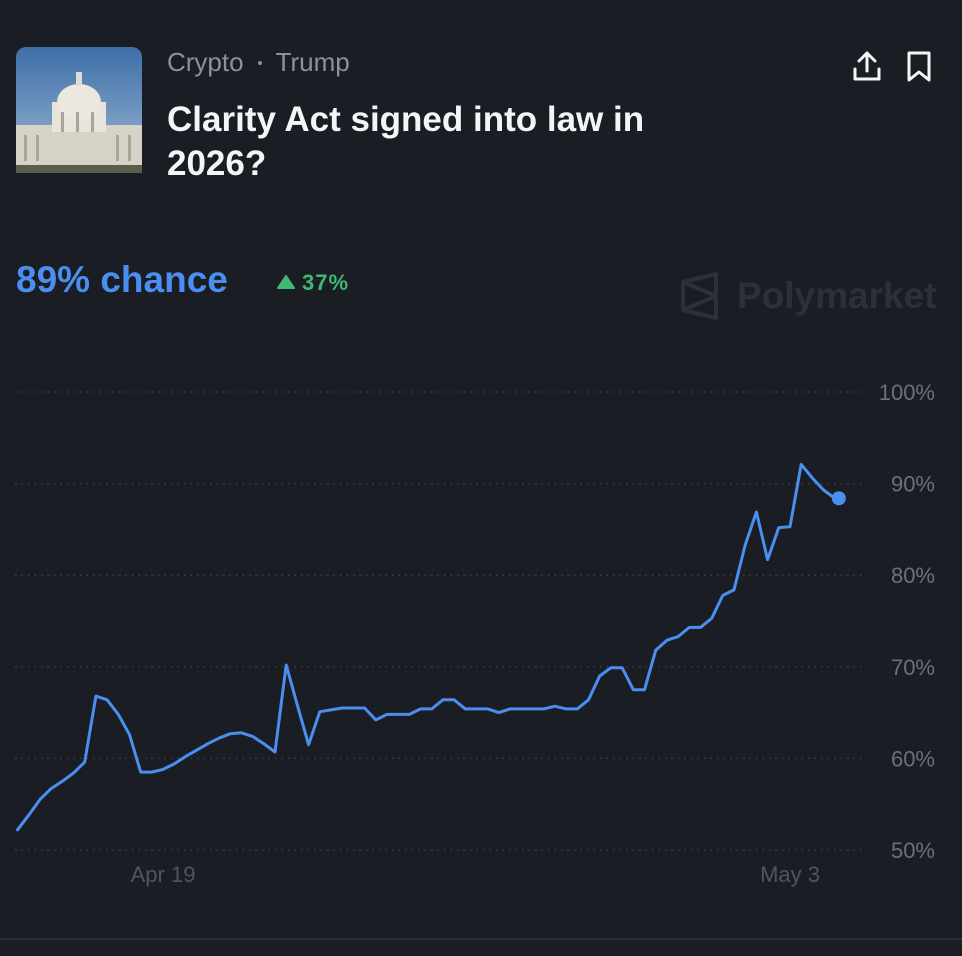 This screenshot has width=962, height=956. Describe the element at coordinates (163, 874) in the screenshot. I see `x-tick-label: Apr 19` at that location.